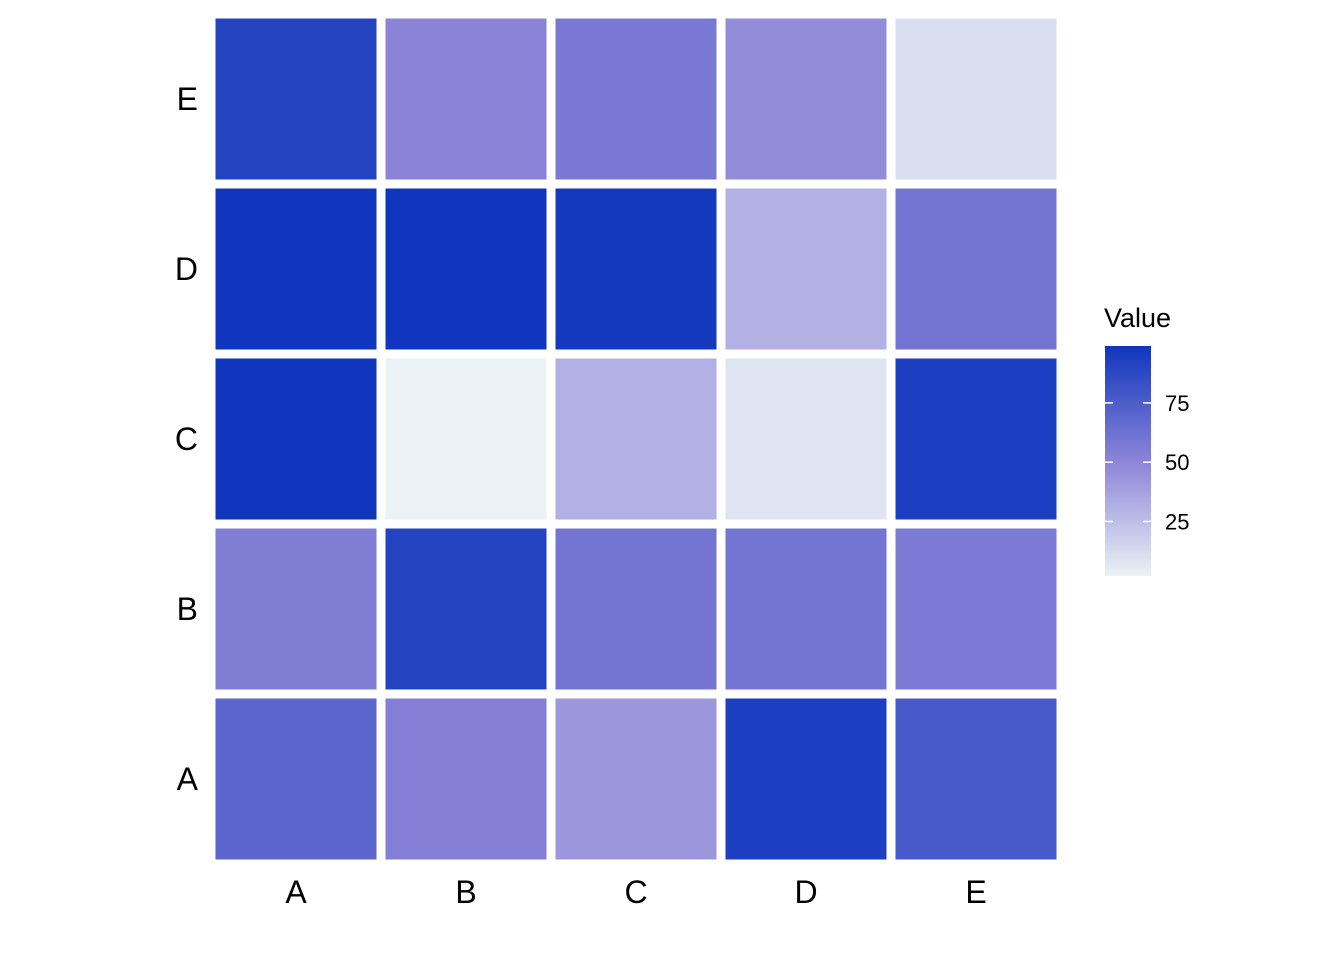 The width and height of the screenshot is (1344, 960). Describe the element at coordinates (465, 892) in the screenshot. I see `x-tick-label-b: B` at that location.